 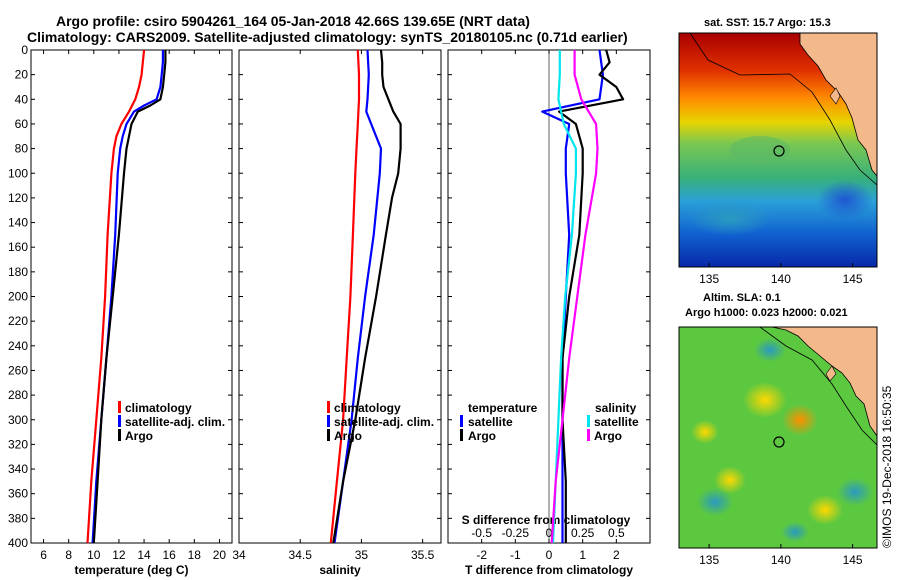 What do you see at coordinates (22, 149) in the screenshot?
I see `depth-tick-label: 80` at bounding box center [22, 149].